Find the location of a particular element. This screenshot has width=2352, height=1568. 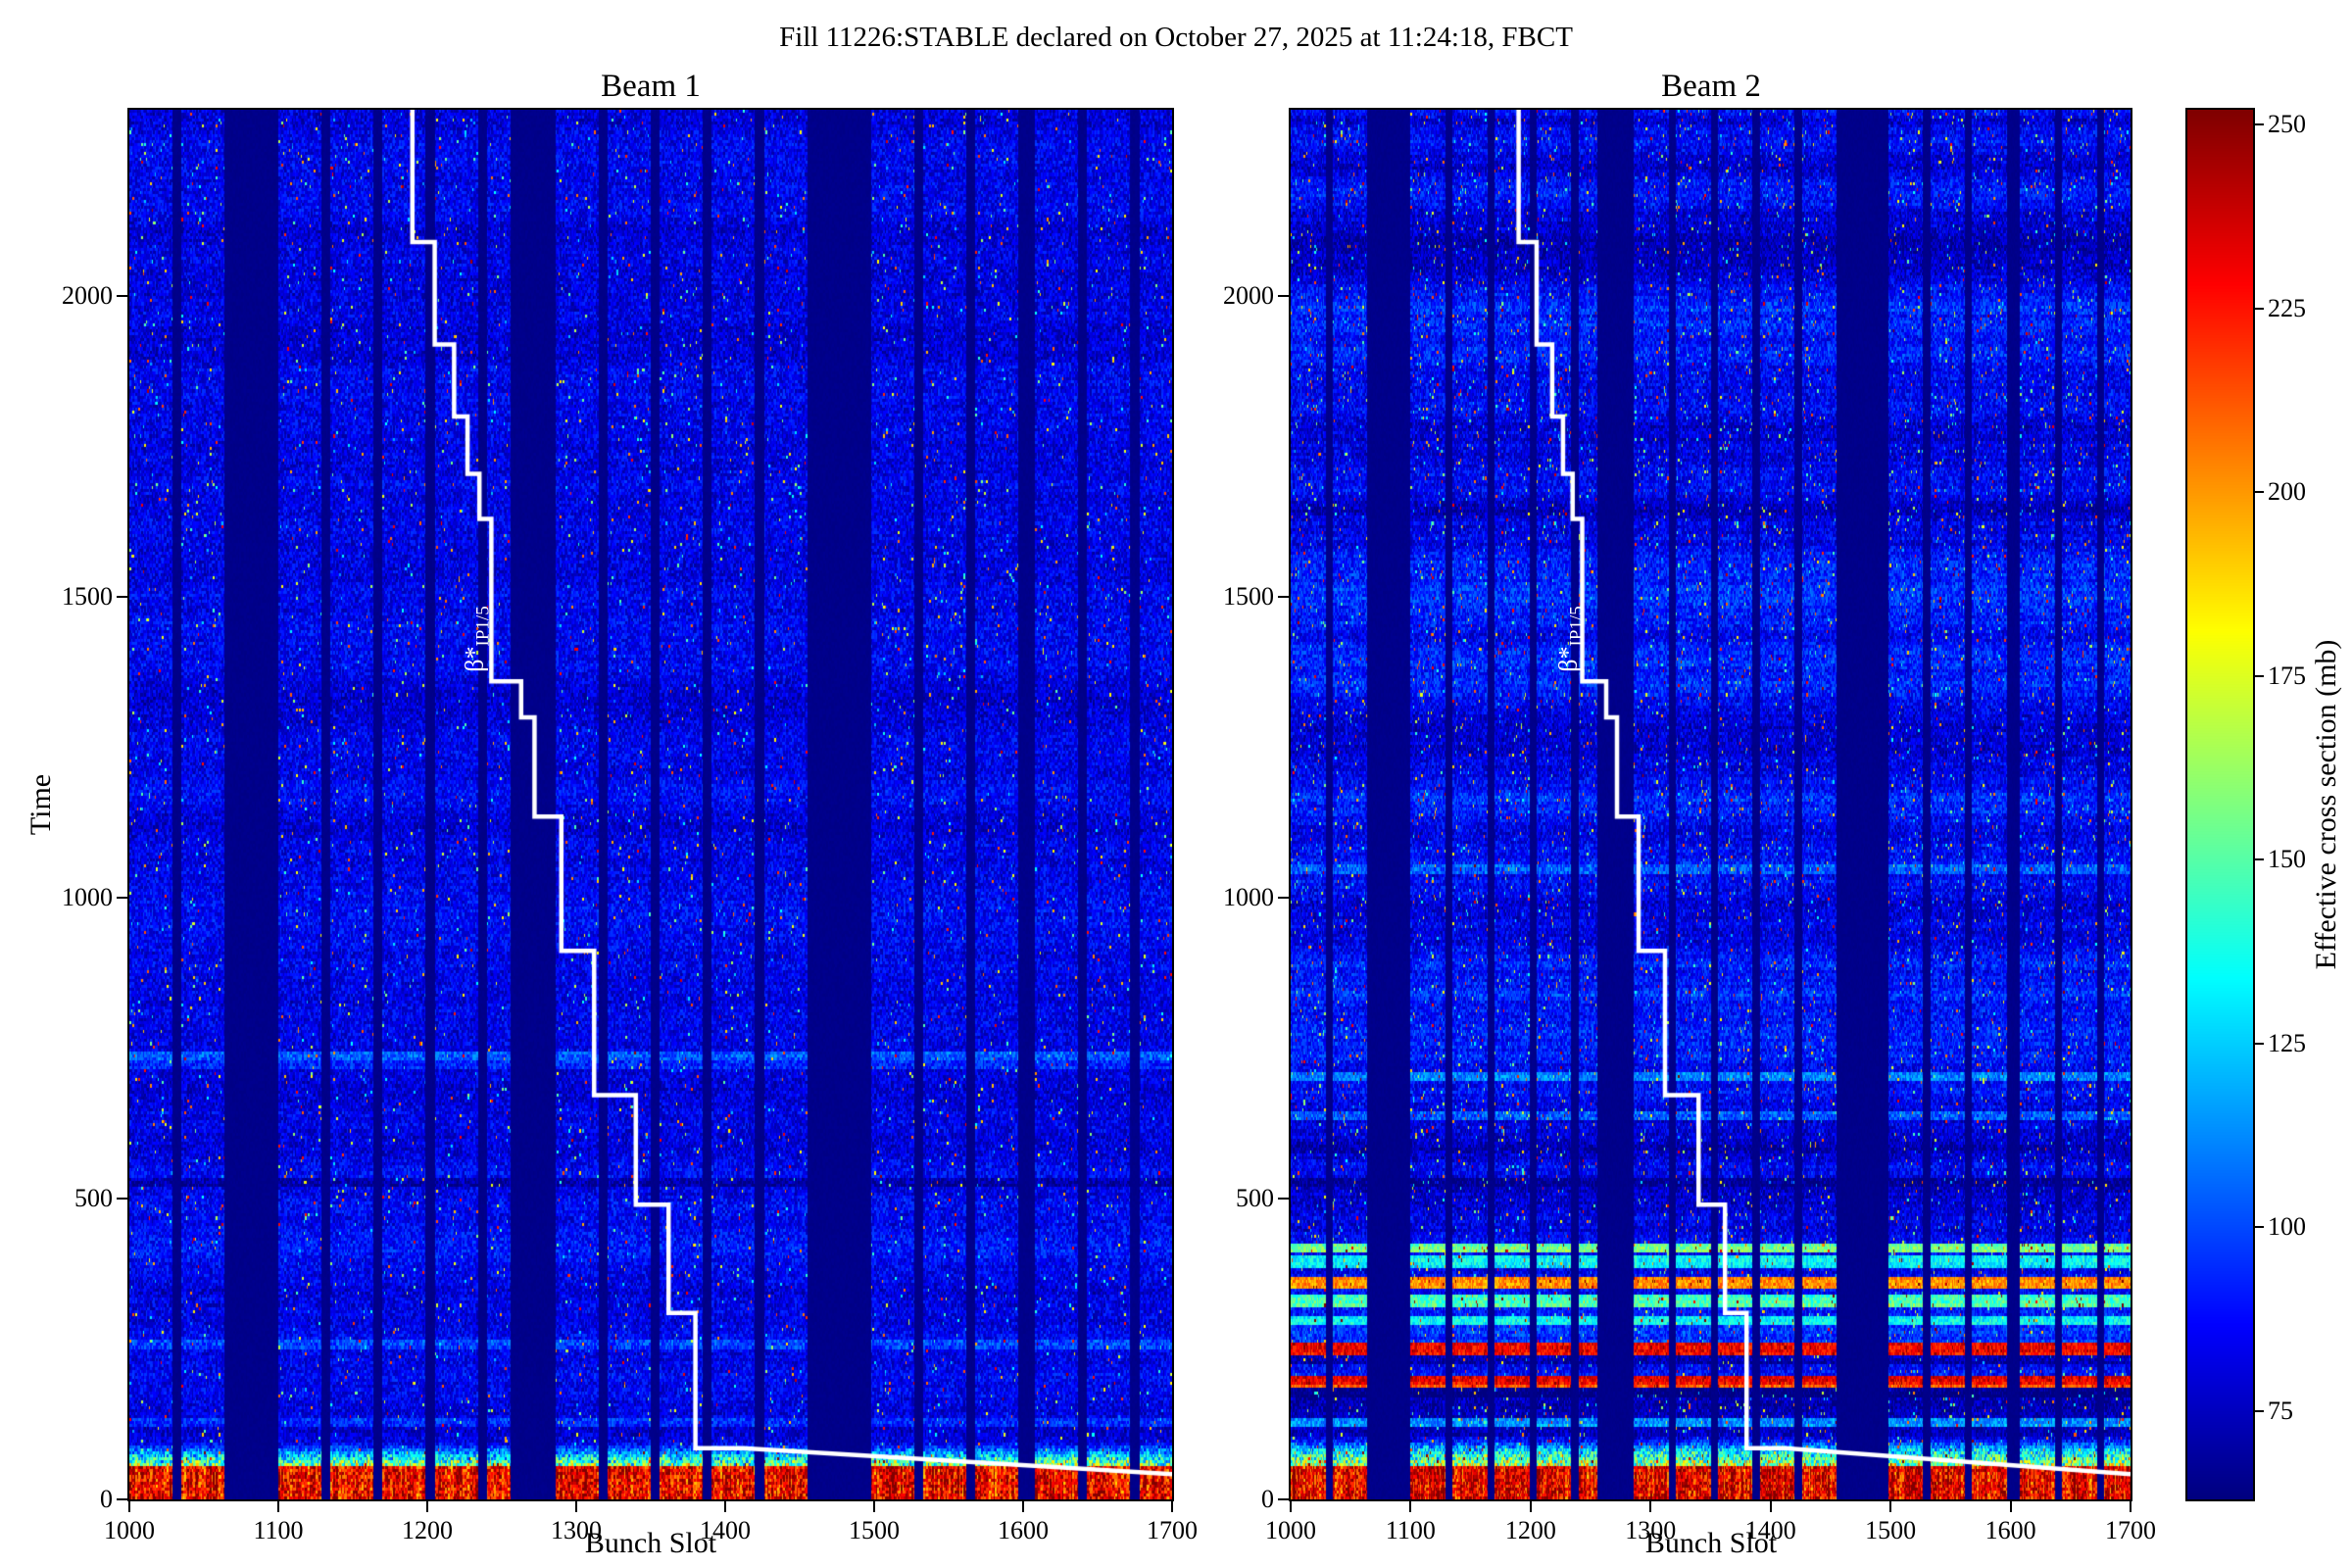

beta-star-label-beam2: β*IP1/5 is located at coordinates (1570, 638).